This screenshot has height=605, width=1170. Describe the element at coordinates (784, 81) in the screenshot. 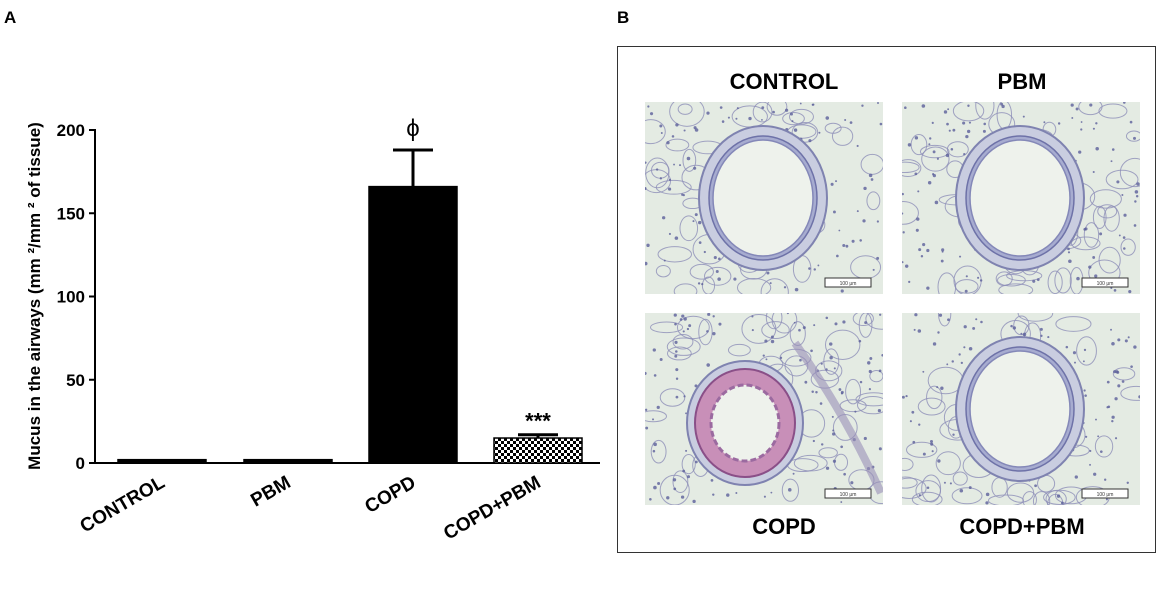

I see `micro-title-control: CONTROL` at that location.